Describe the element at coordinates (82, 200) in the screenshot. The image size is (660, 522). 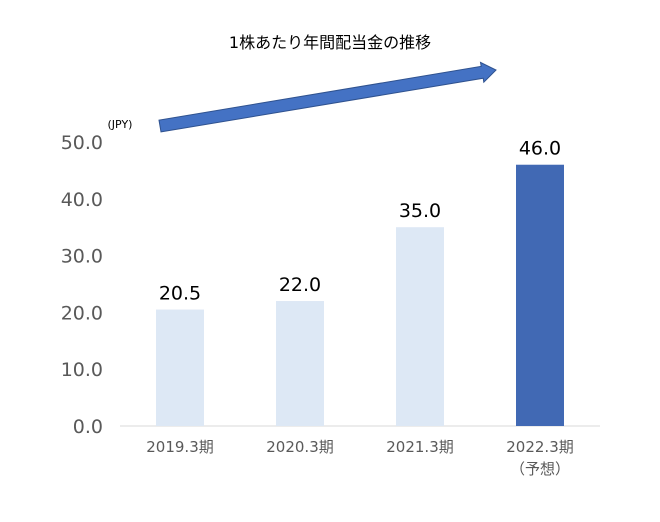
I see `y-tick-label: 40.0` at that location.